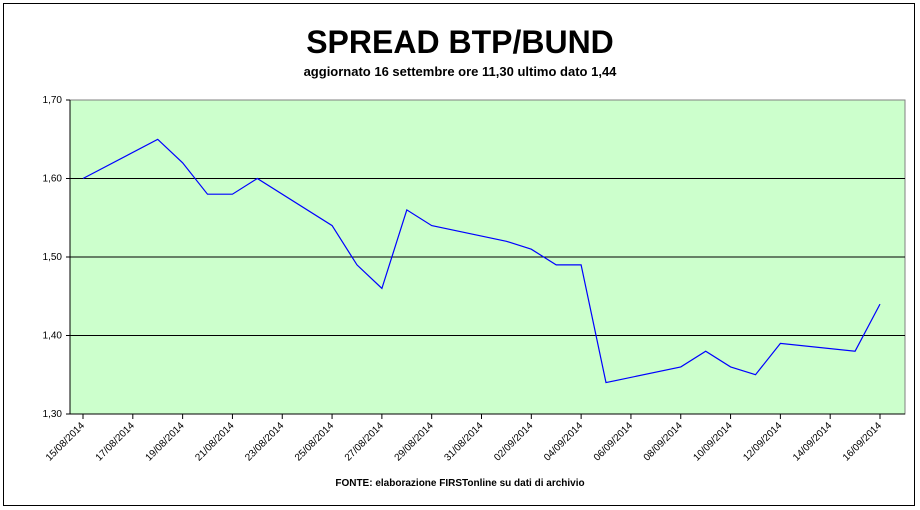  I want to click on x-tick-label: 15/08/2014, so click(65, 441).